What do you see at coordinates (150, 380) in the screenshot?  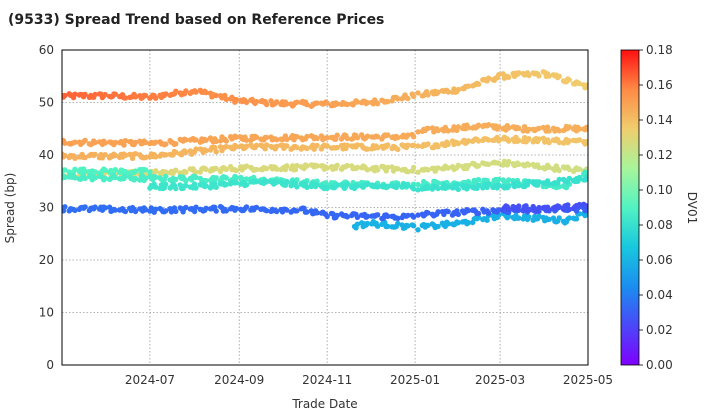 I see `x-tick-label: 2024-07` at bounding box center [150, 380].